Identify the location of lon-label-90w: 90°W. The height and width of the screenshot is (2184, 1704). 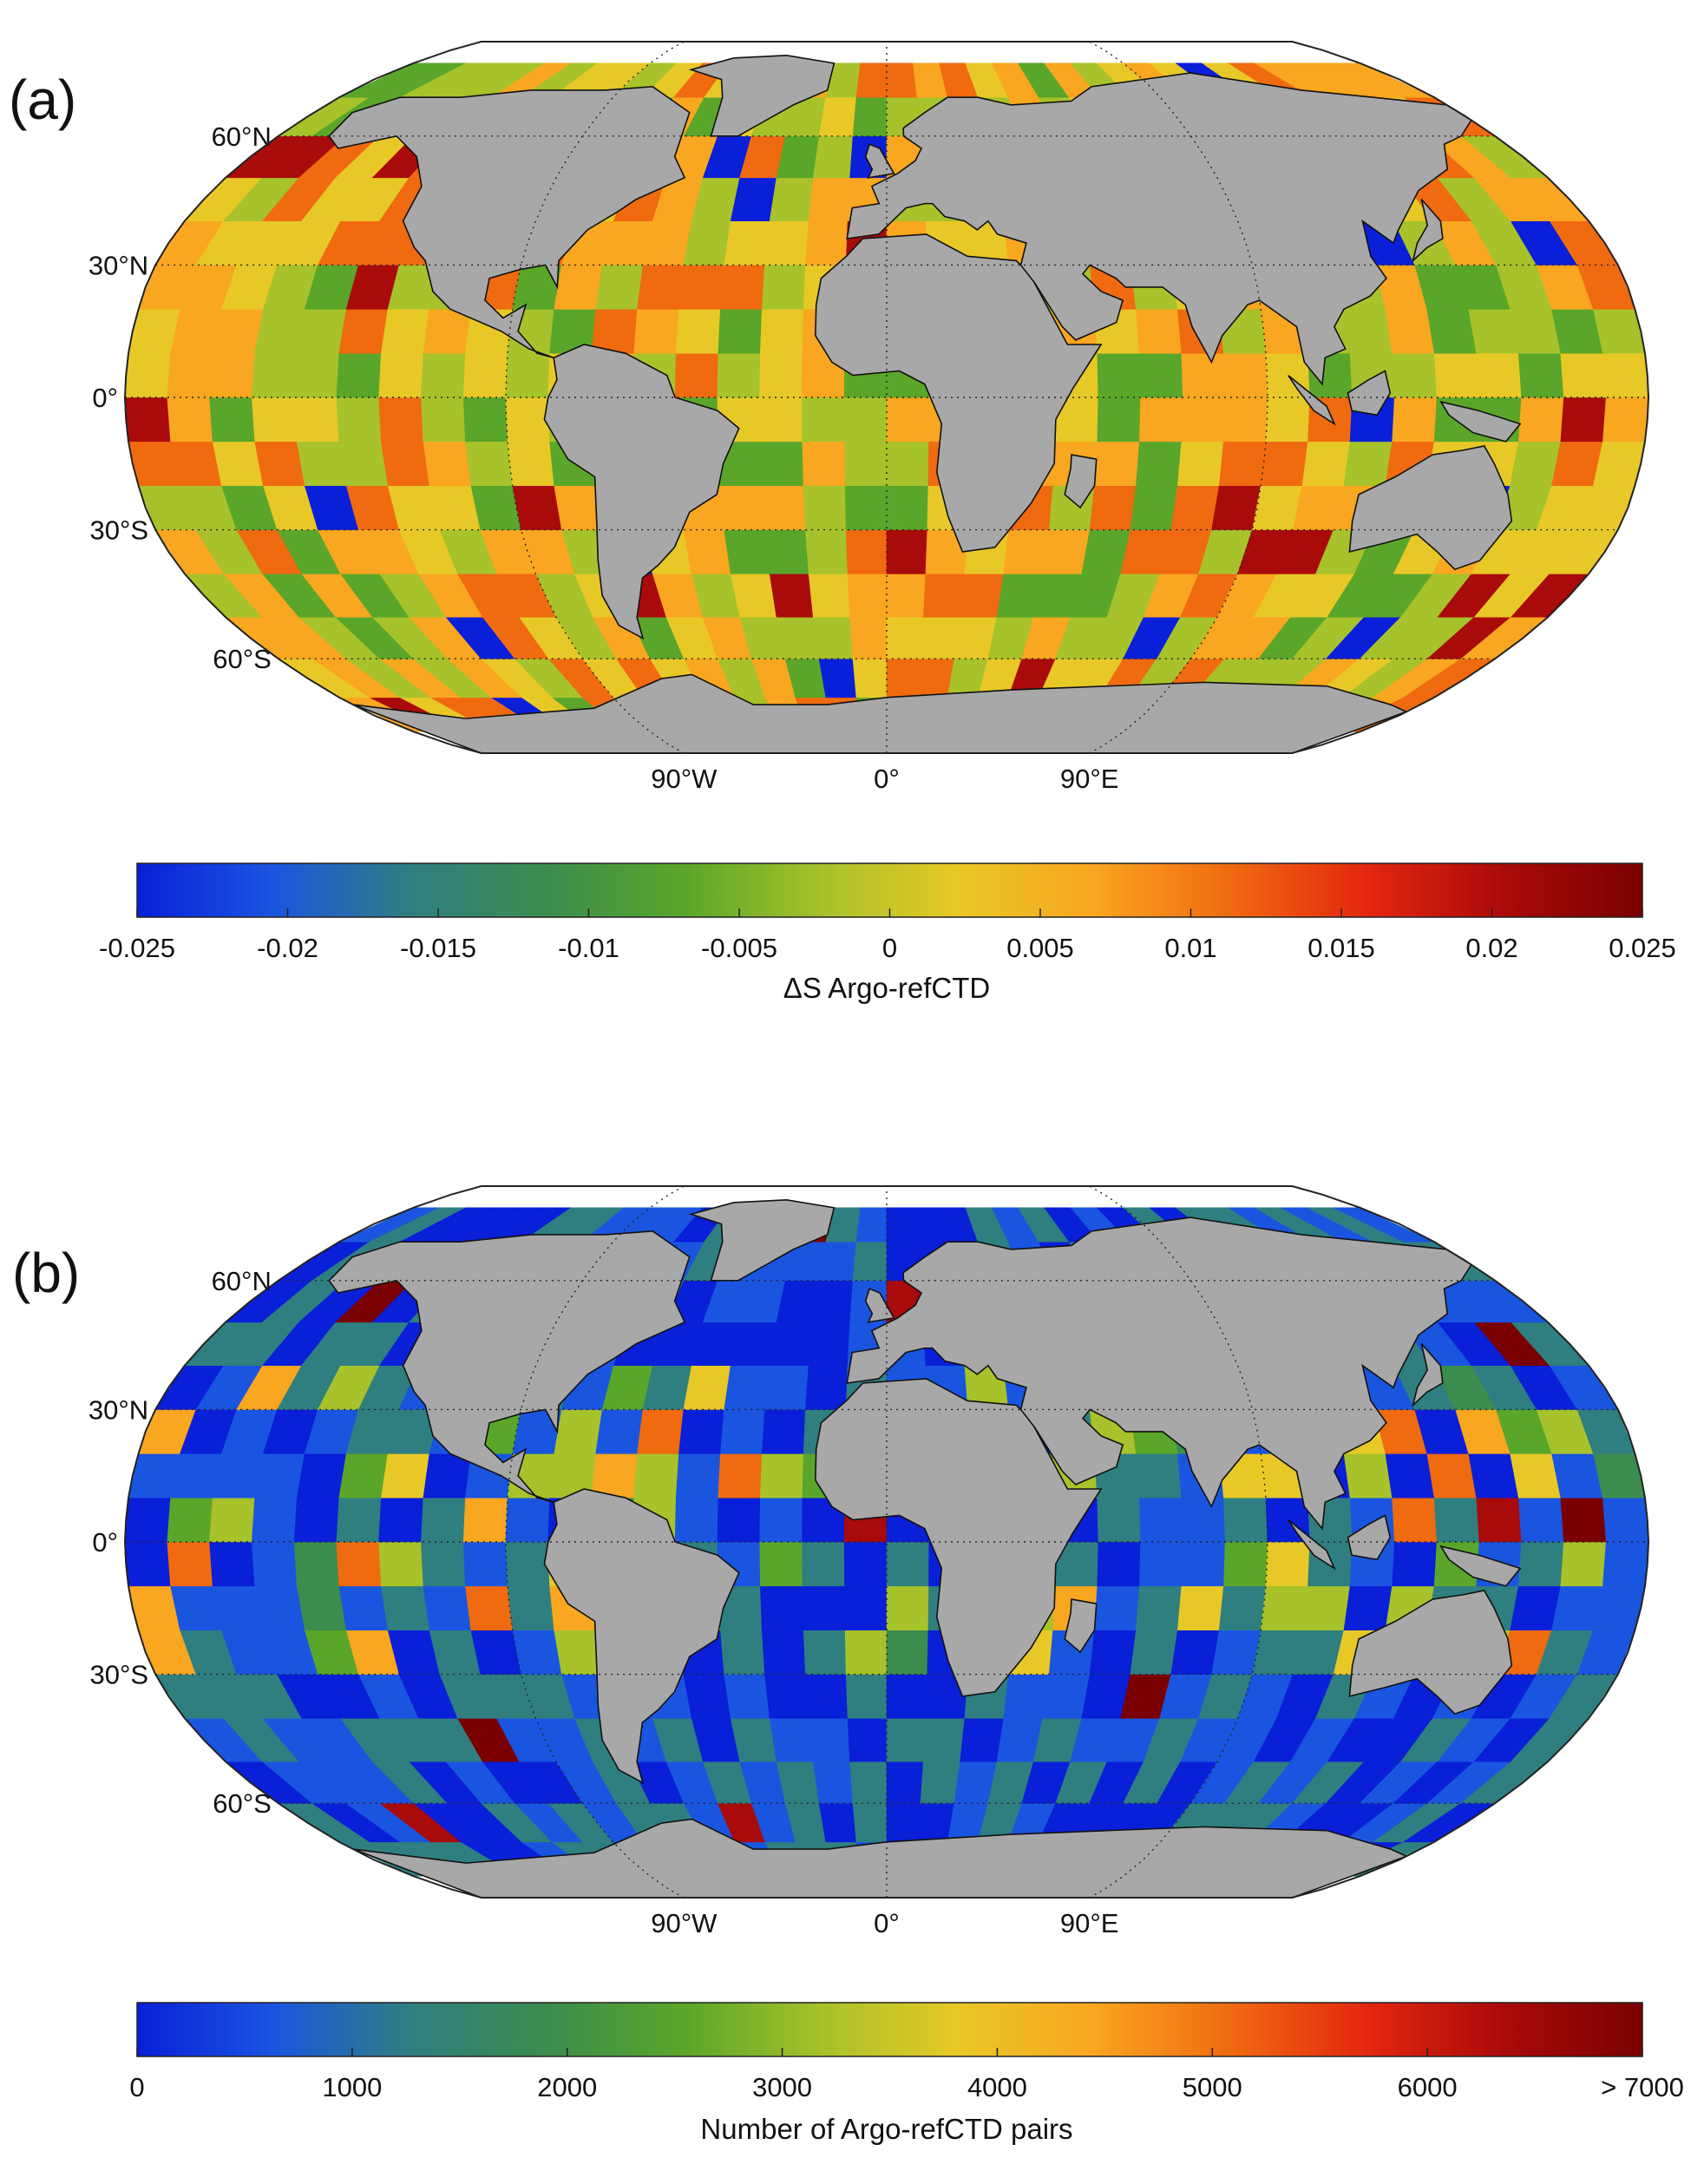
(684, 1923).